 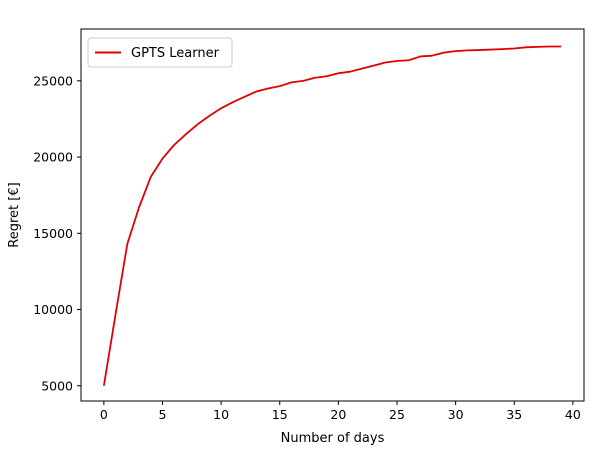 I want to click on x-tick-label: 30, so click(x=456, y=414).